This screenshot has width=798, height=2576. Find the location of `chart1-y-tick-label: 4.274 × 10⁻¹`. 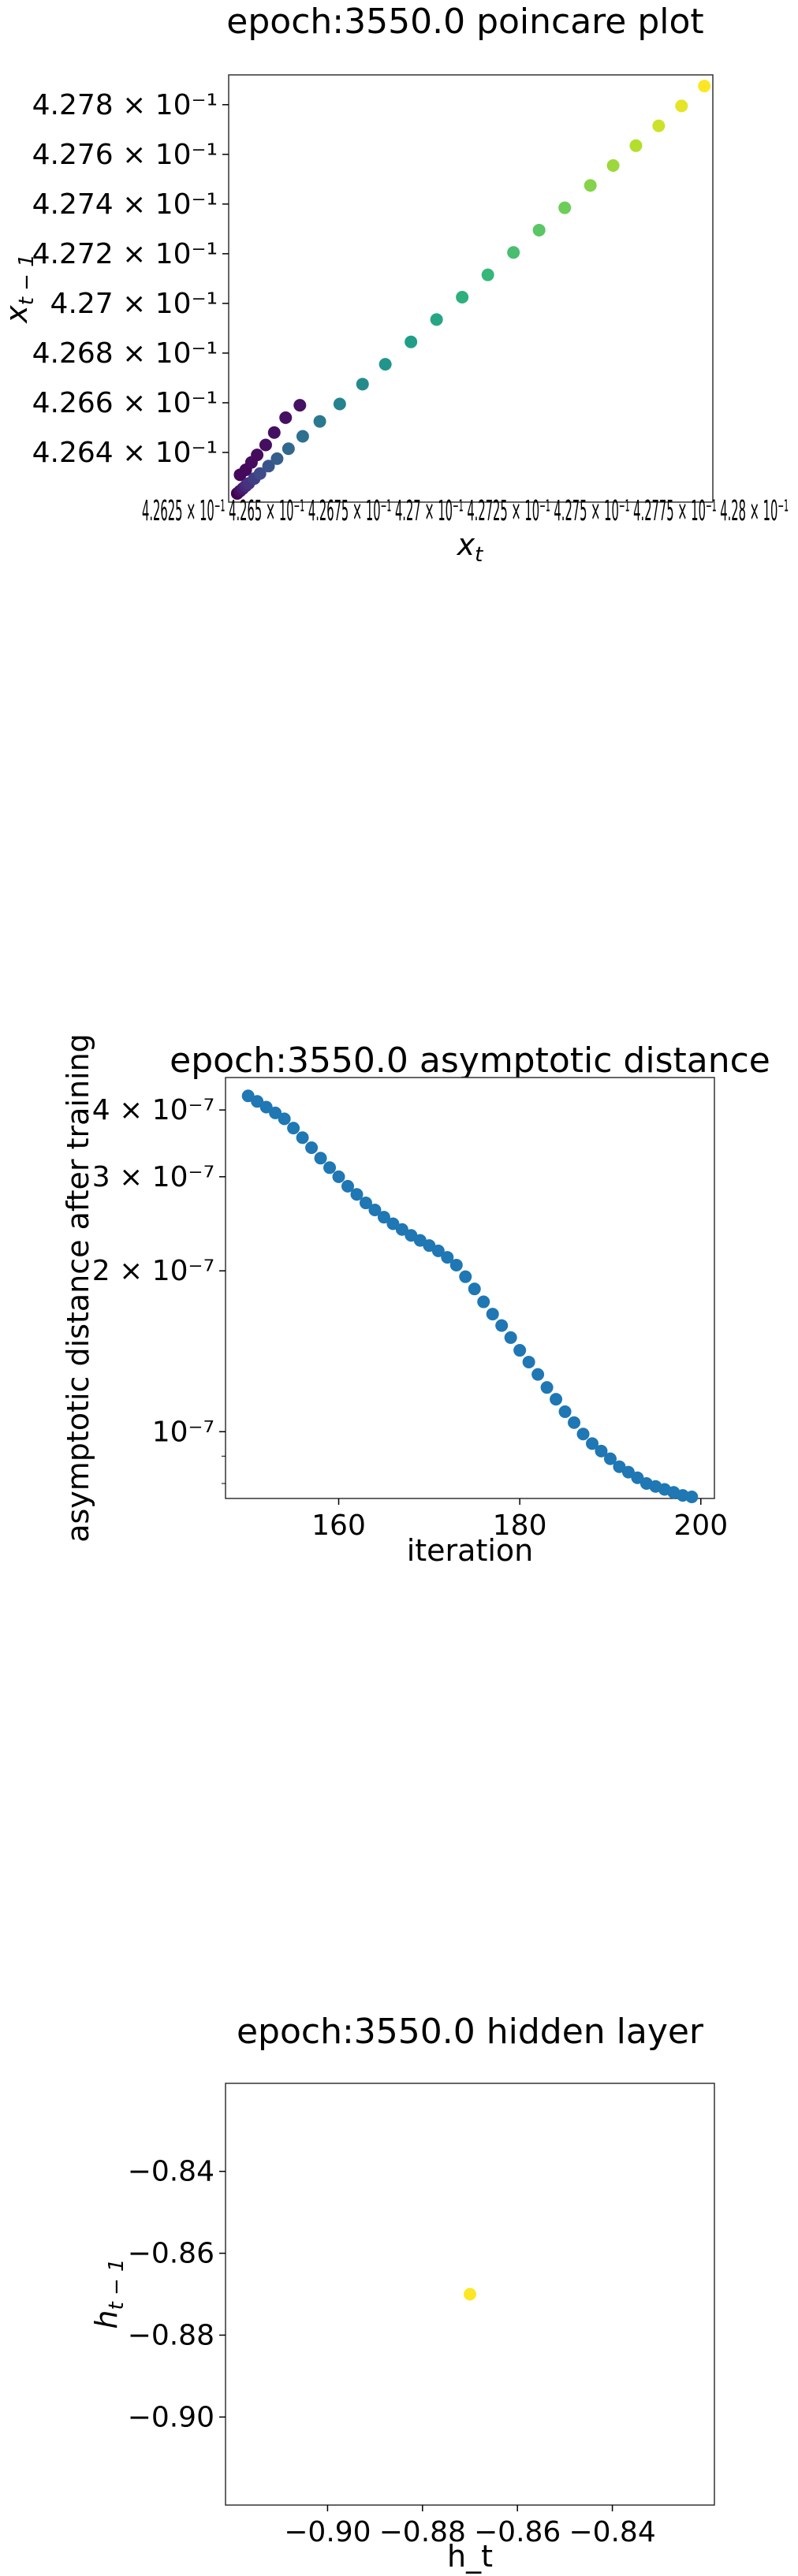

chart1-y-tick-label: 4.274 × 10⁻¹ is located at coordinates (125, 204).